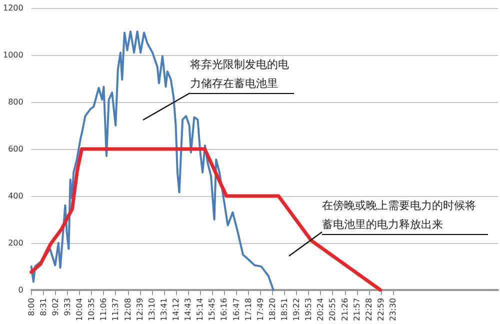 The width and height of the screenshot is (500, 324). What do you see at coordinates (16, 195) in the screenshot?
I see `y-tick-label: 400` at bounding box center [16, 195].